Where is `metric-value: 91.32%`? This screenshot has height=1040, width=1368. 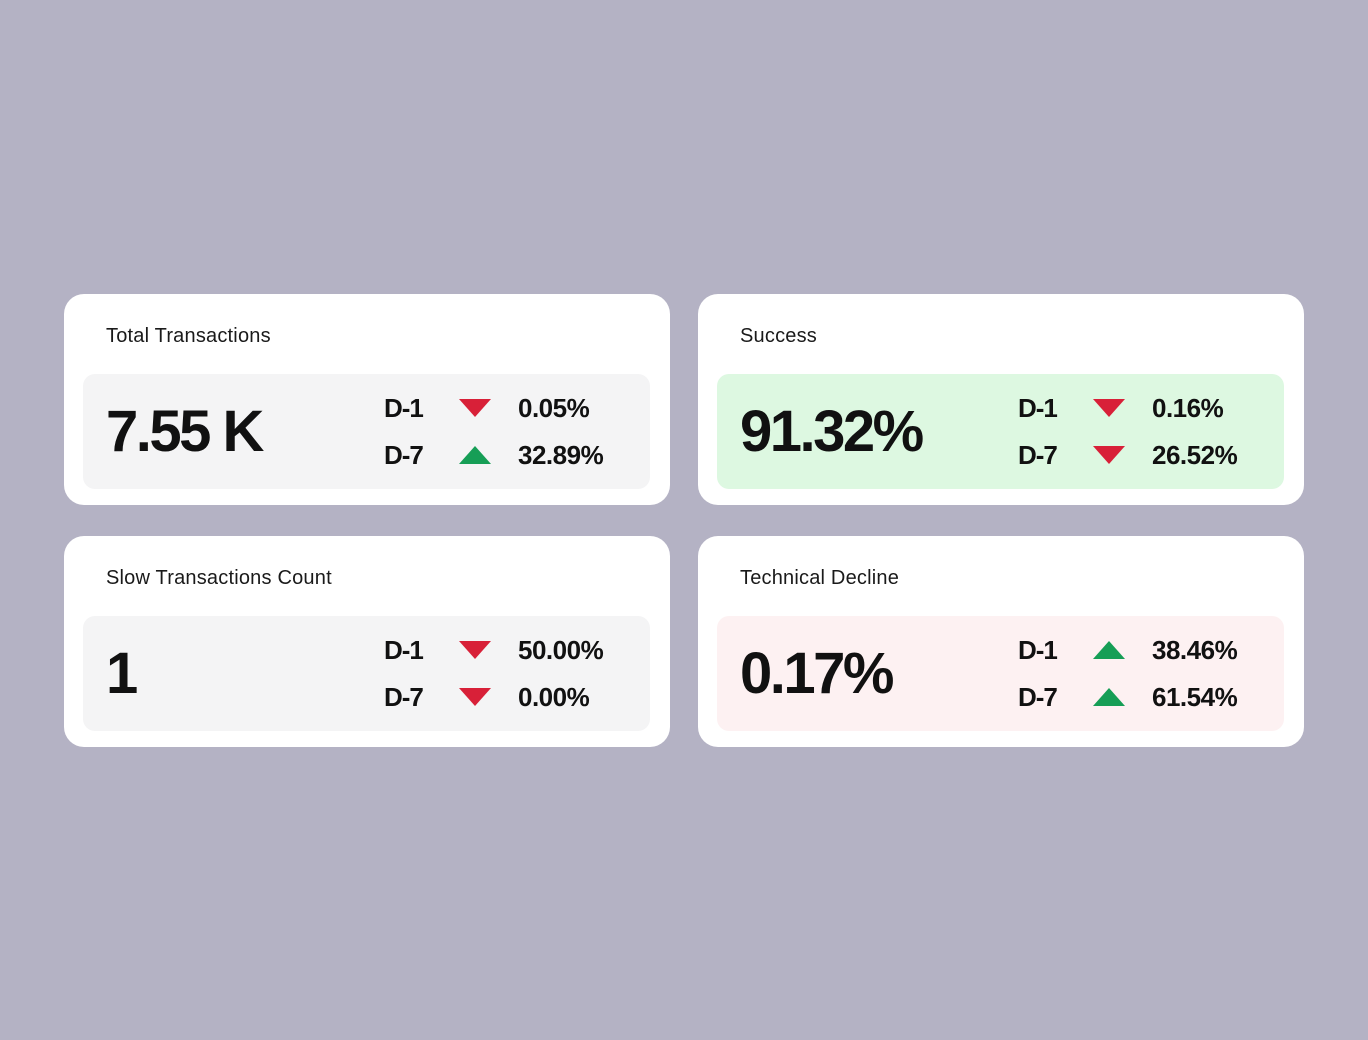 metric-value: 91.32% is located at coordinates (832, 431).